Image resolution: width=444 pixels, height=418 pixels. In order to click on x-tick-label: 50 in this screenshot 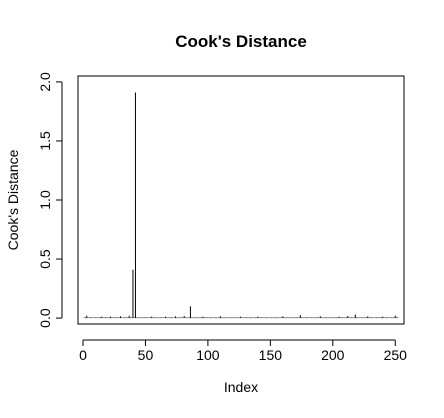, I will do `click(146, 355)`.